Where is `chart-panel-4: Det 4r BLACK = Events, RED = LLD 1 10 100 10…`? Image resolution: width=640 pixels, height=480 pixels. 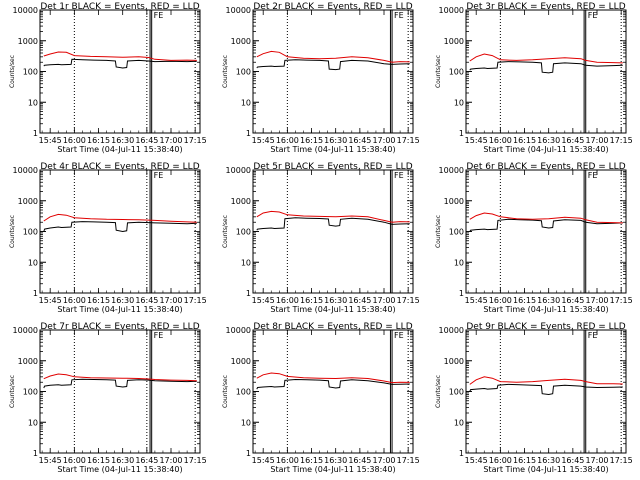 chart-panel-4: Det 4r BLACK = Events, RED = LLD 1 10 100 10… is located at coordinates (108, 238).